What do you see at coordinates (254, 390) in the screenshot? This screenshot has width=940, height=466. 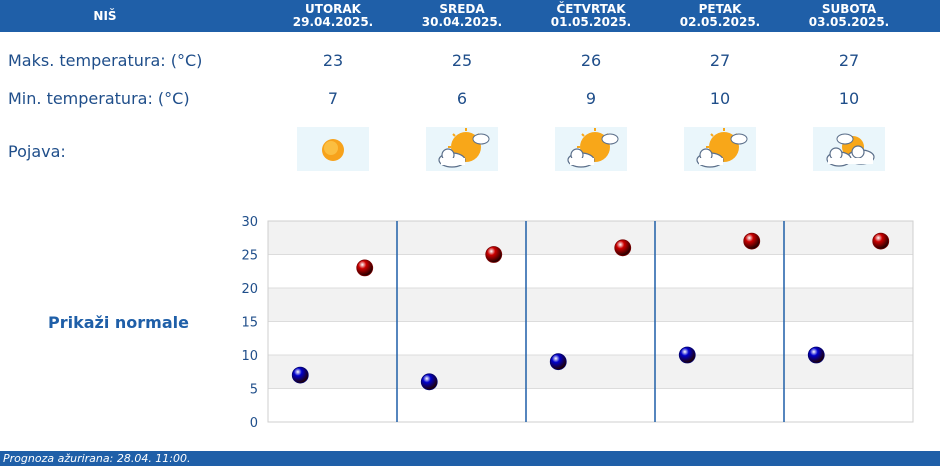 I see `y-tick-label: 5` at bounding box center [254, 390].